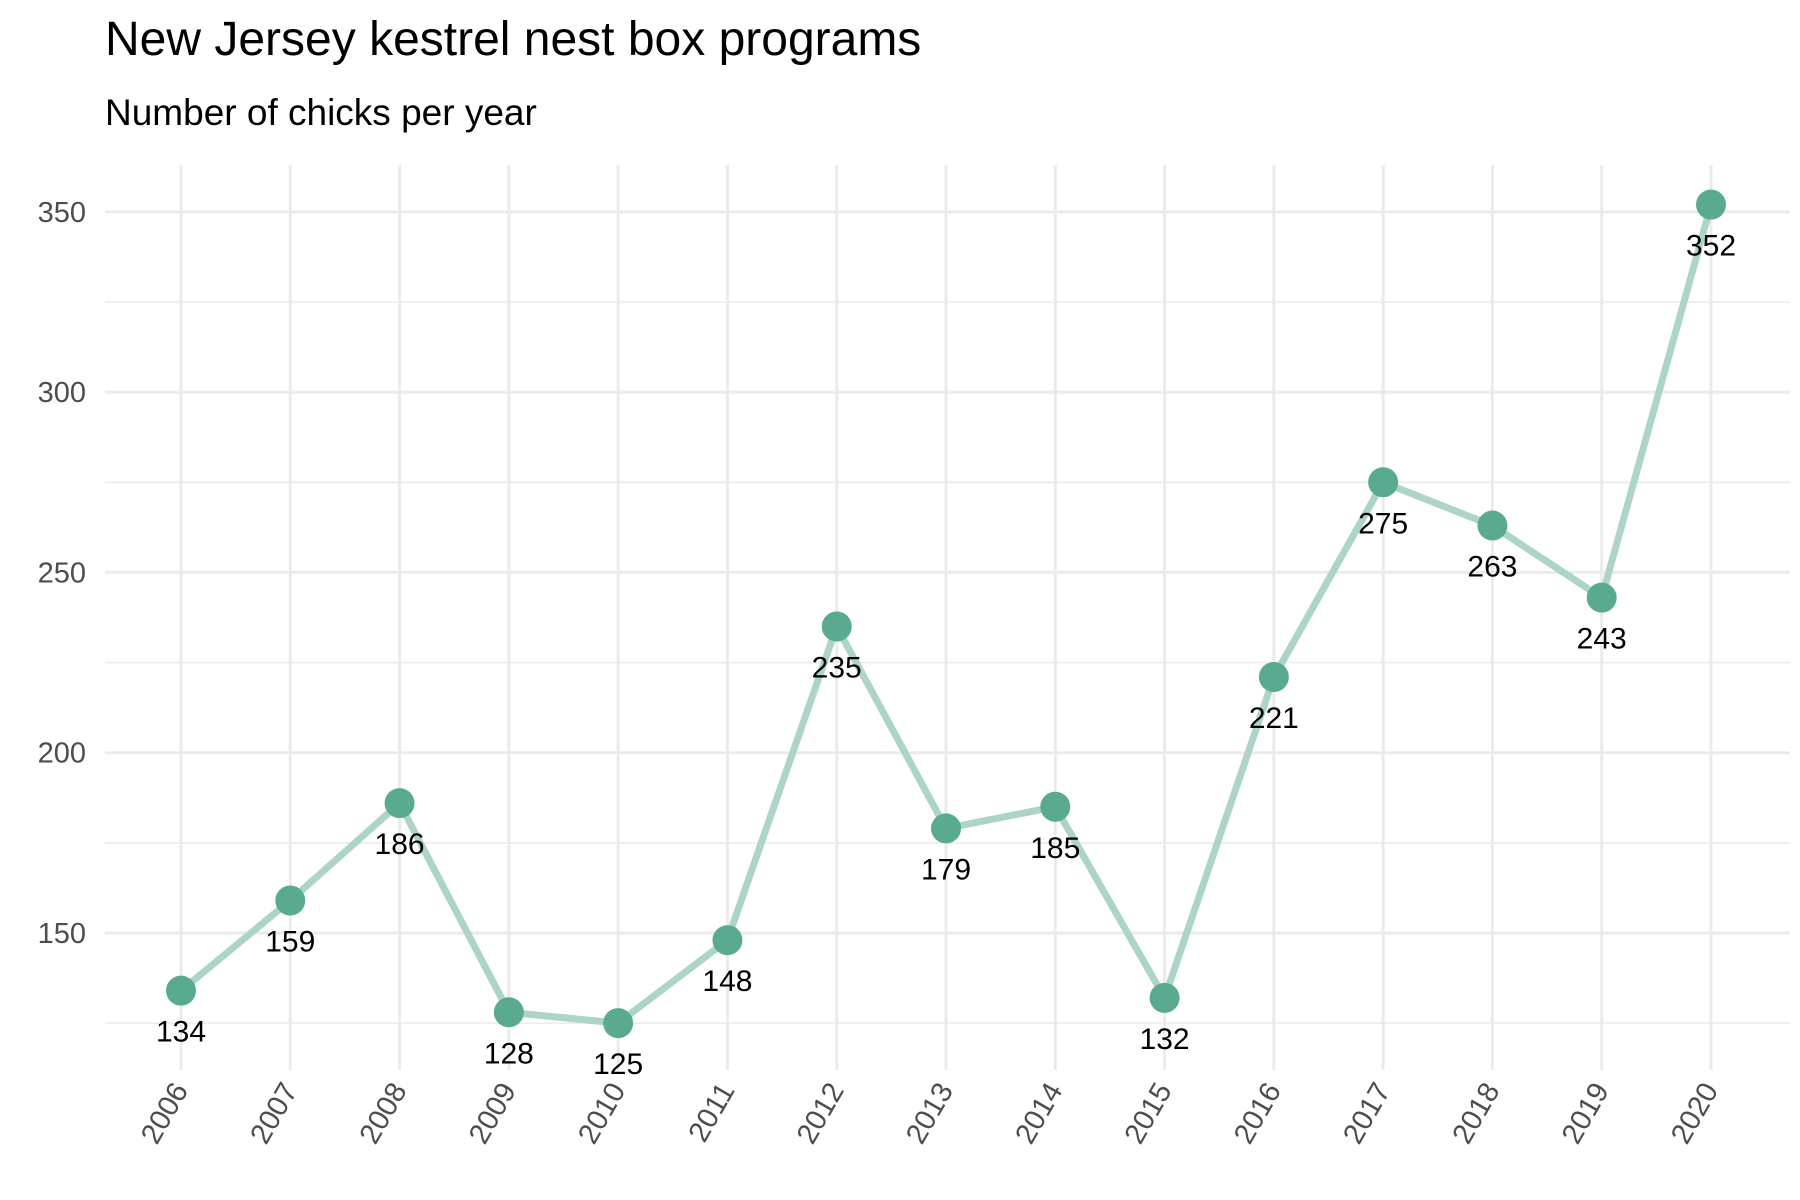 The height and width of the screenshot is (1200, 1800). I want to click on x-tick-label: 2016, so click(1258, 1114).